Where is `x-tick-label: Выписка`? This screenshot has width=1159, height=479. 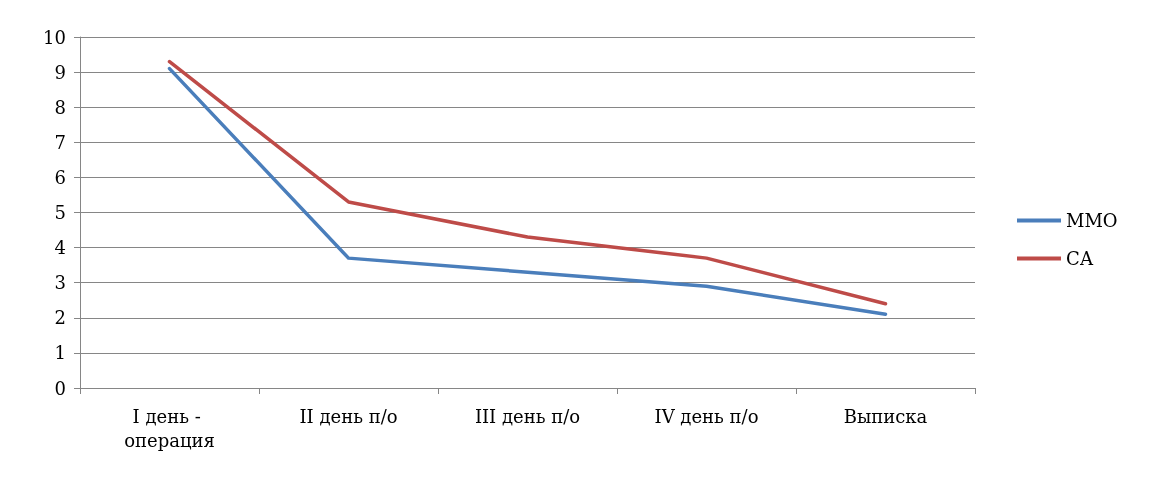
x-tick-label: Выписка is located at coordinates (885, 416).